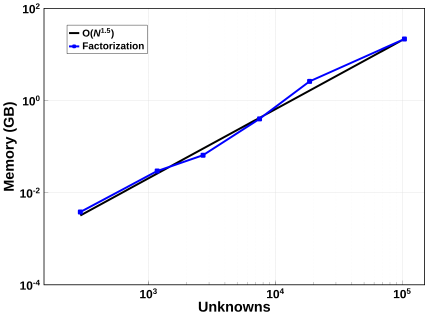 The width and height of the screenshot is (425, 315). I want to click on y-tick-label: 10$^{-2}$, so click(30, 193).